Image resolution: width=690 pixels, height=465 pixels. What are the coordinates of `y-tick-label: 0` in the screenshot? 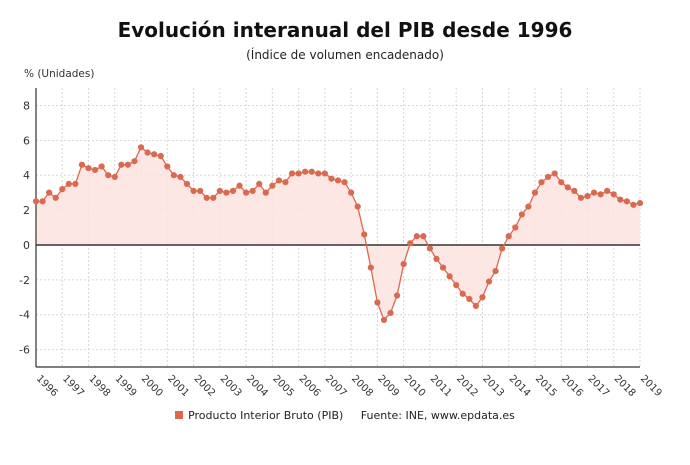 It's located at (26, 245).